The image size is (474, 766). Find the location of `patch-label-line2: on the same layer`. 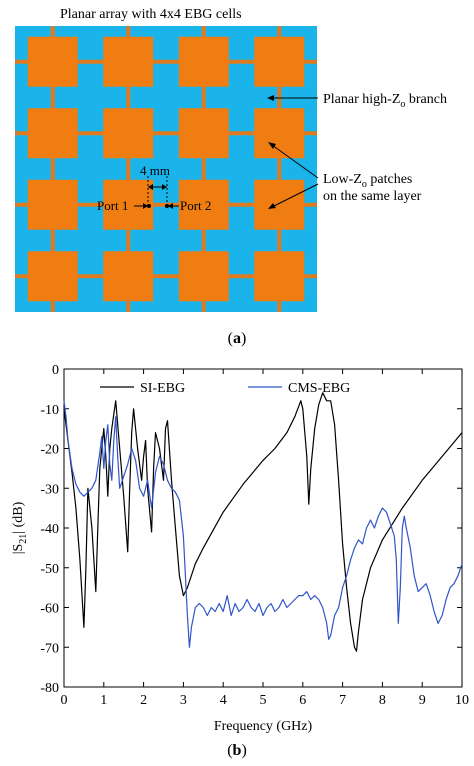

patch-label-line2: on the same layer is located at coordinates (372, 196).